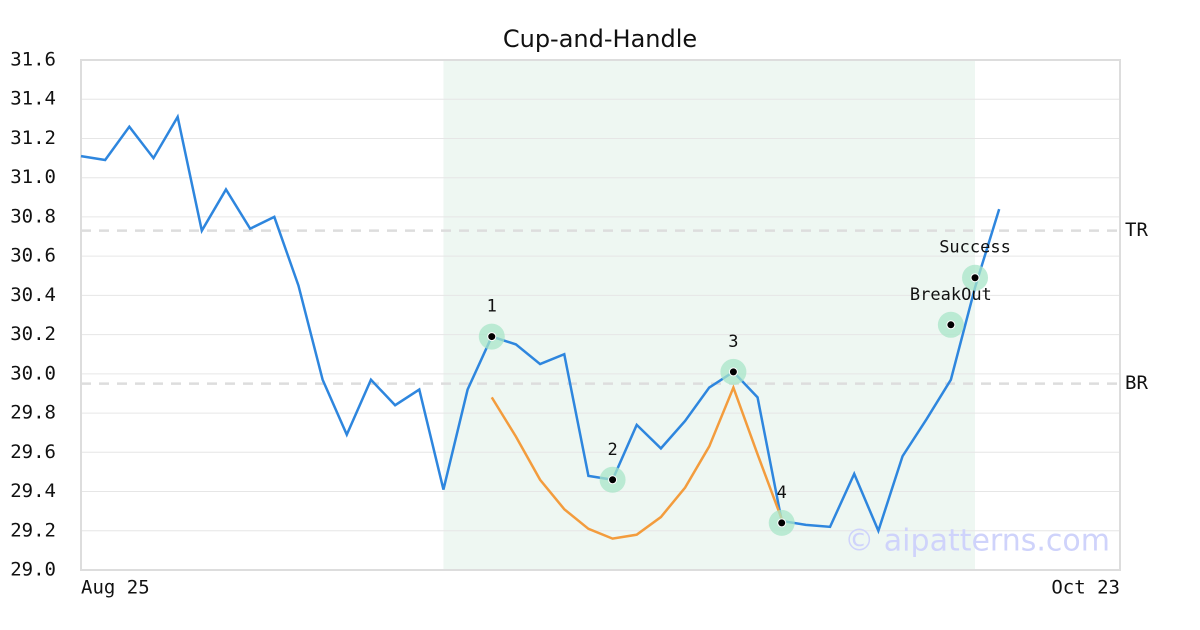 The height and width of the screenshot is (630, 1200). Describe the element at coordinates (33, 570) in the screenshot. I see `y-tick-label: 29.0` at that location.